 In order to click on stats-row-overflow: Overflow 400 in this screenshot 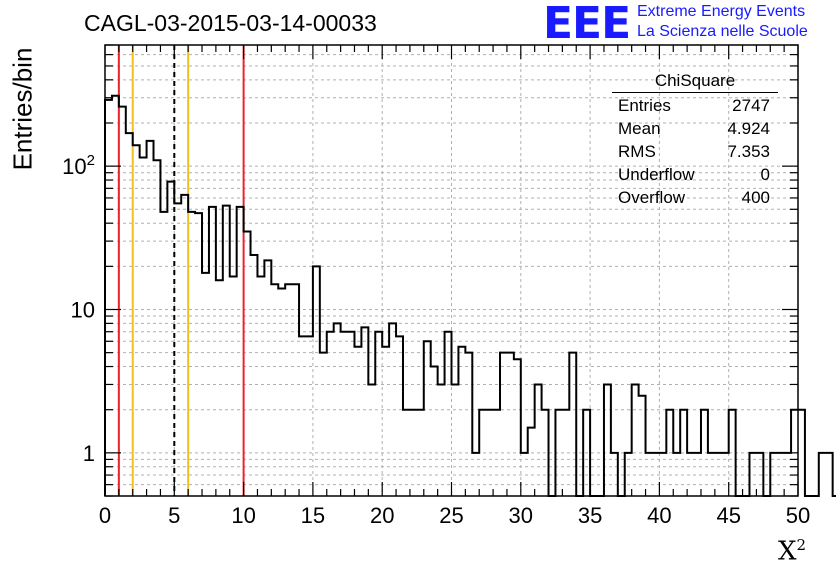, I will do `click(694, 197)`.